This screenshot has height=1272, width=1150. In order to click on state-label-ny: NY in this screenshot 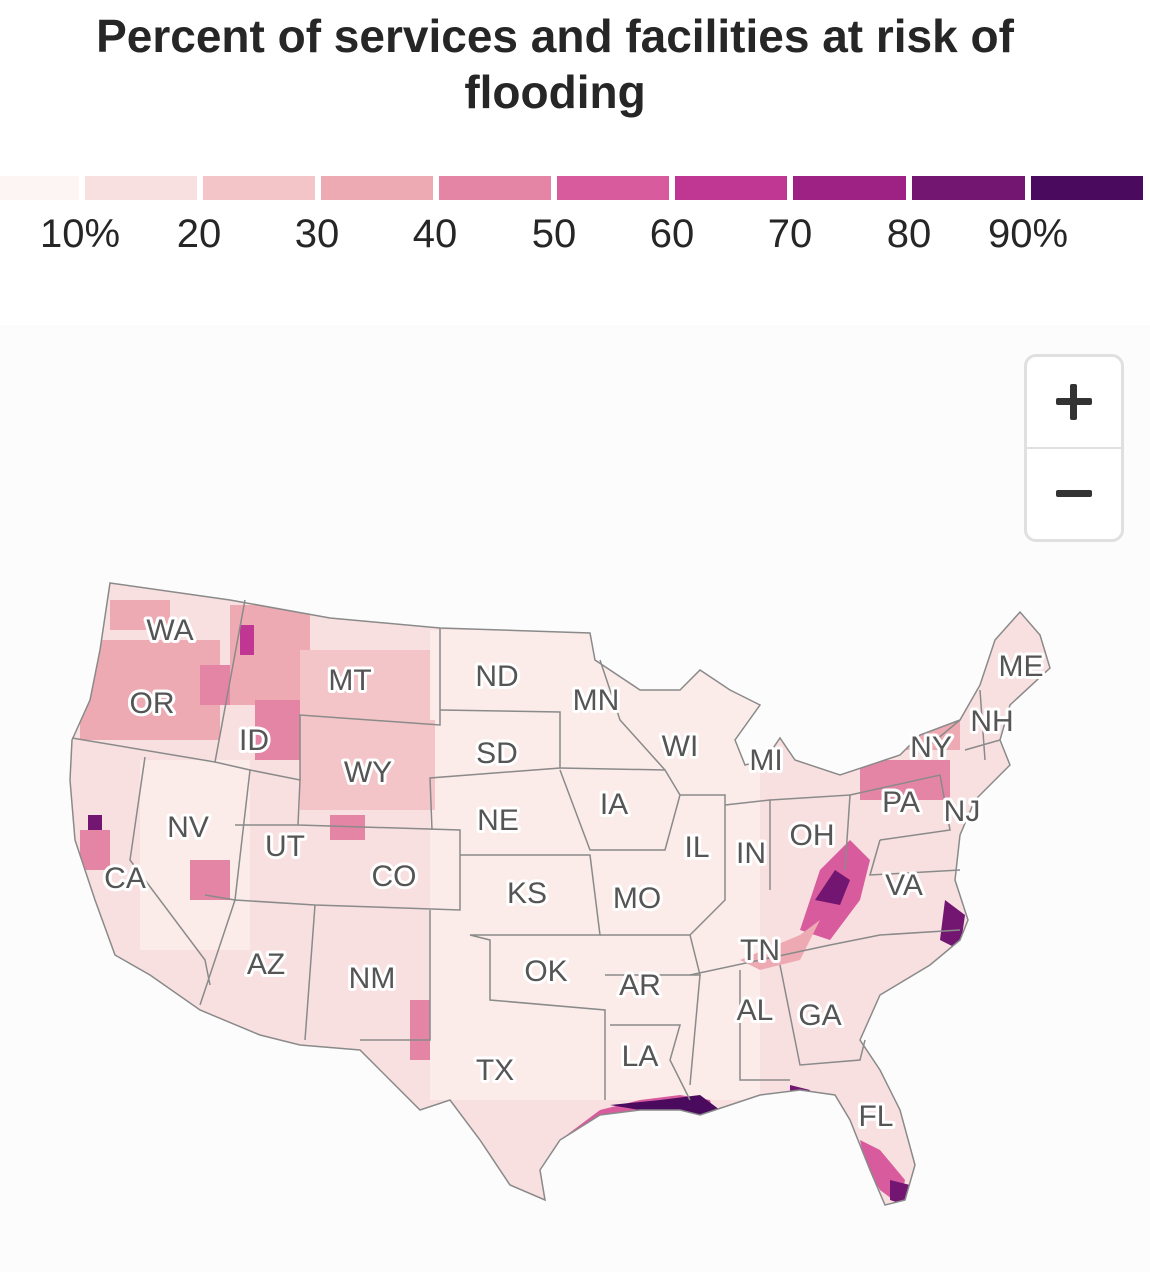, I will do `click(931, 747)`.